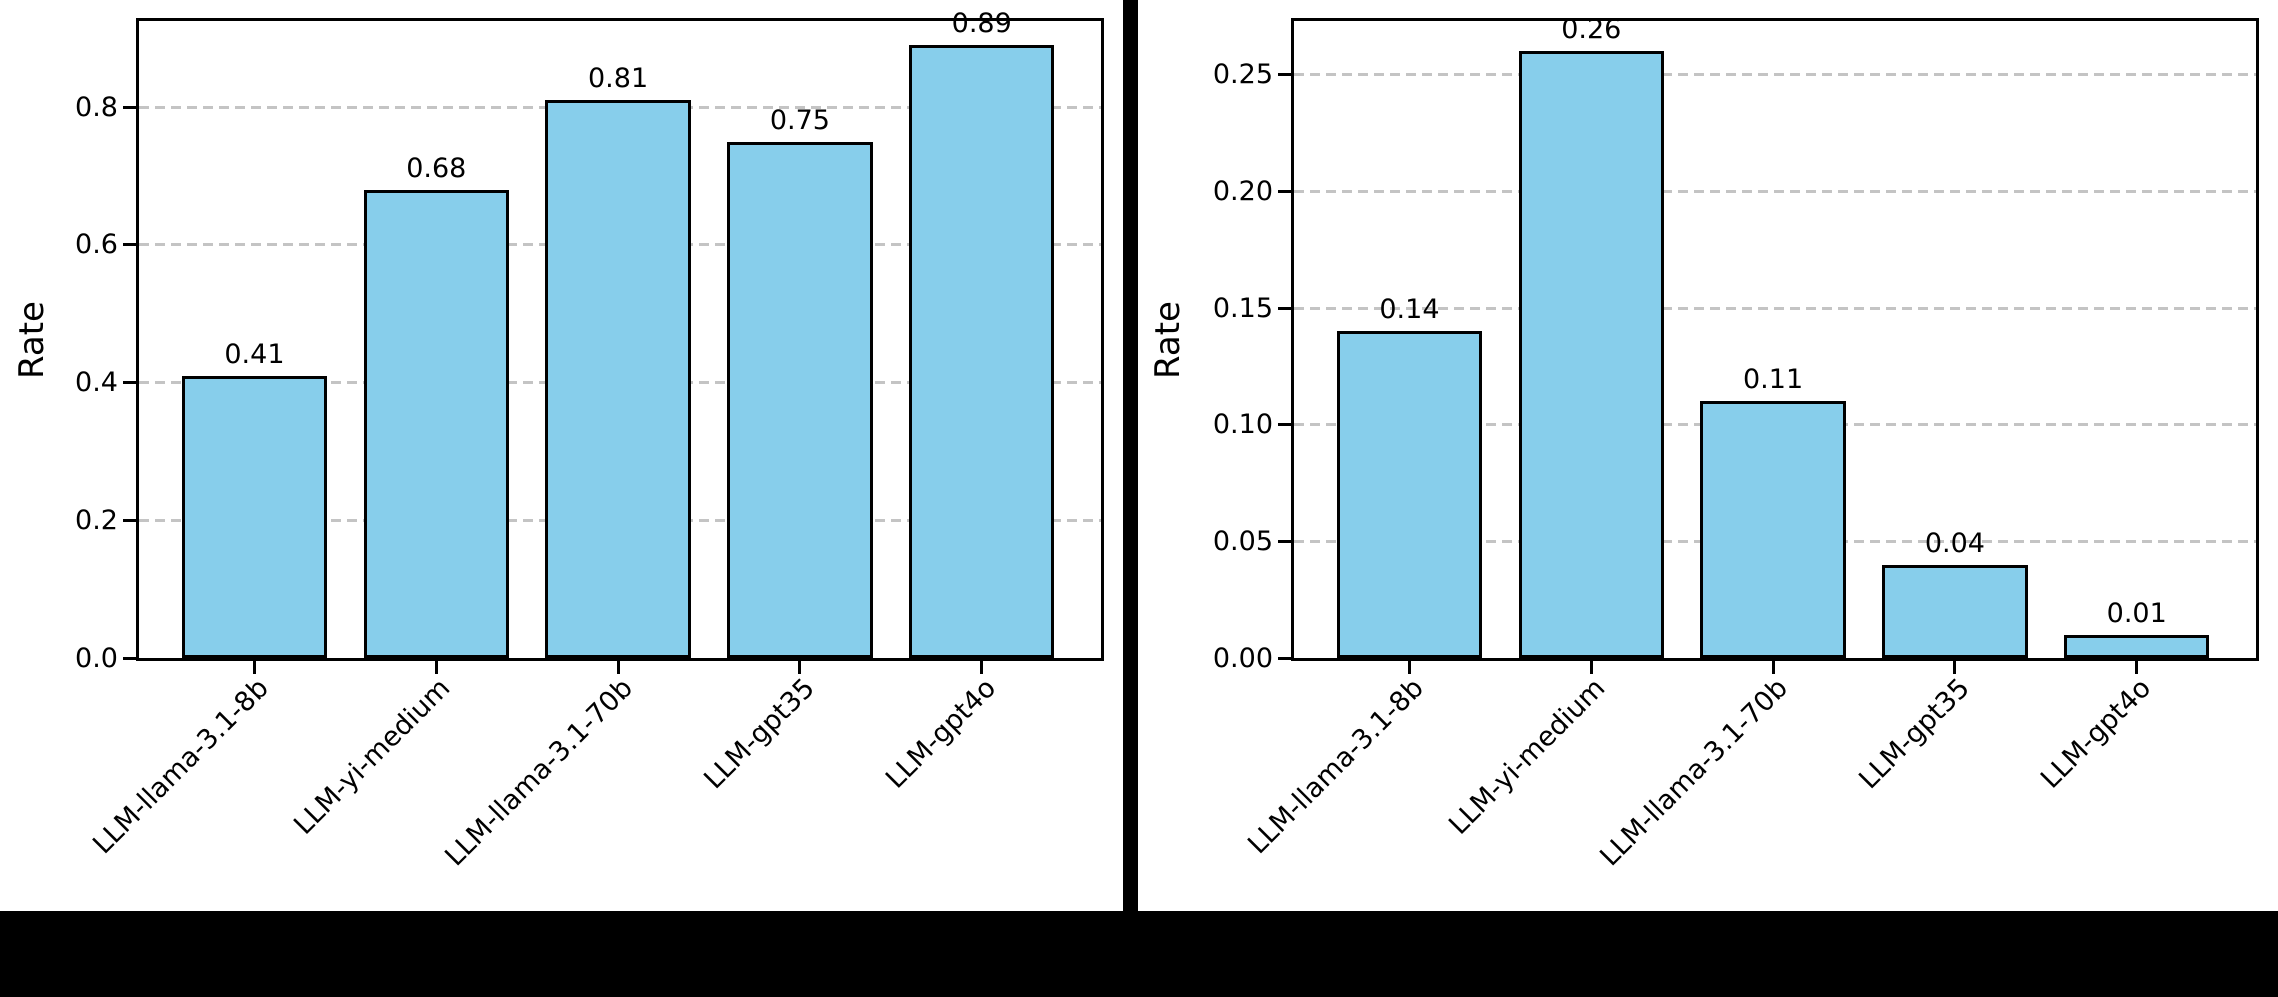  Describe the element at coordinates (1591, 30) in the screenshot. I see `bar-value-label: 0.26` at that location.